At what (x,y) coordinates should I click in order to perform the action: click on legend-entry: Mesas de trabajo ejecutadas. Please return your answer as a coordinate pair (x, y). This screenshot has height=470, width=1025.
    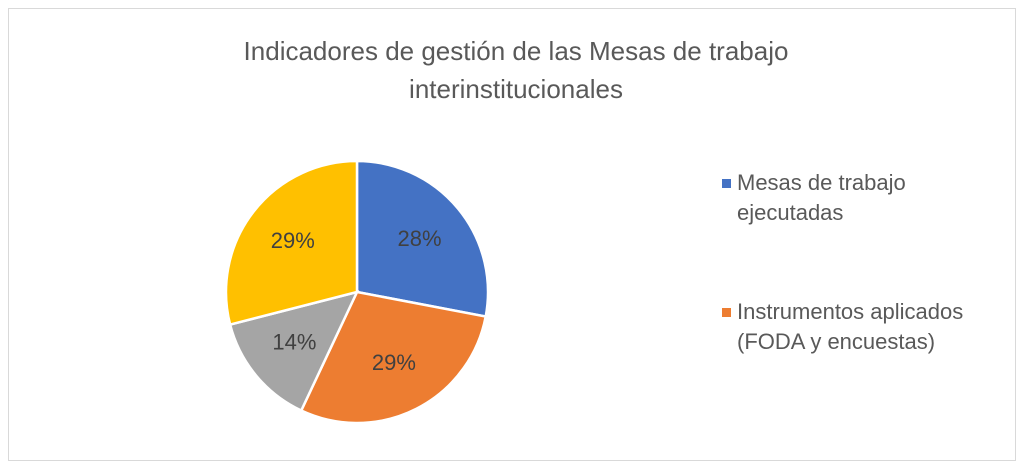
    Looking at the image, I should click on (857, 198).